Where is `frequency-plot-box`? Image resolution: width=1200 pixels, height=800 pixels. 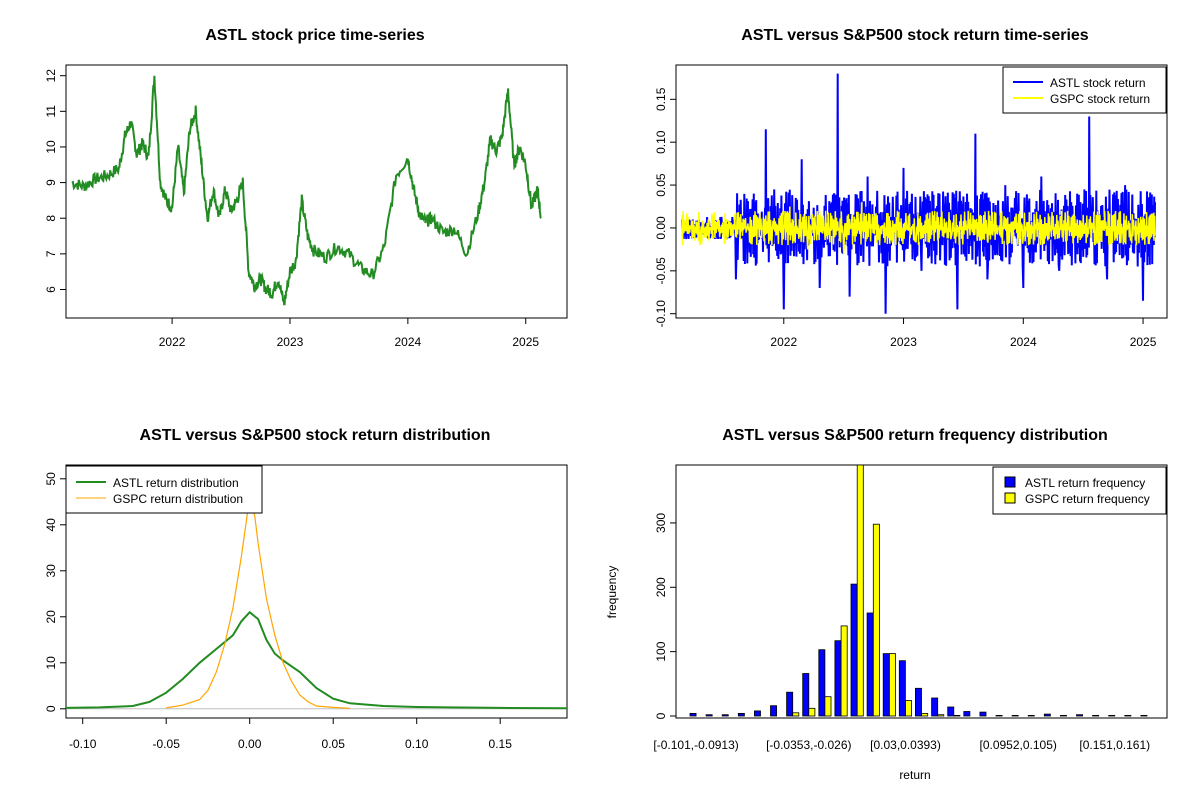
frequency-plot-box is located at coordinates (921, 591).